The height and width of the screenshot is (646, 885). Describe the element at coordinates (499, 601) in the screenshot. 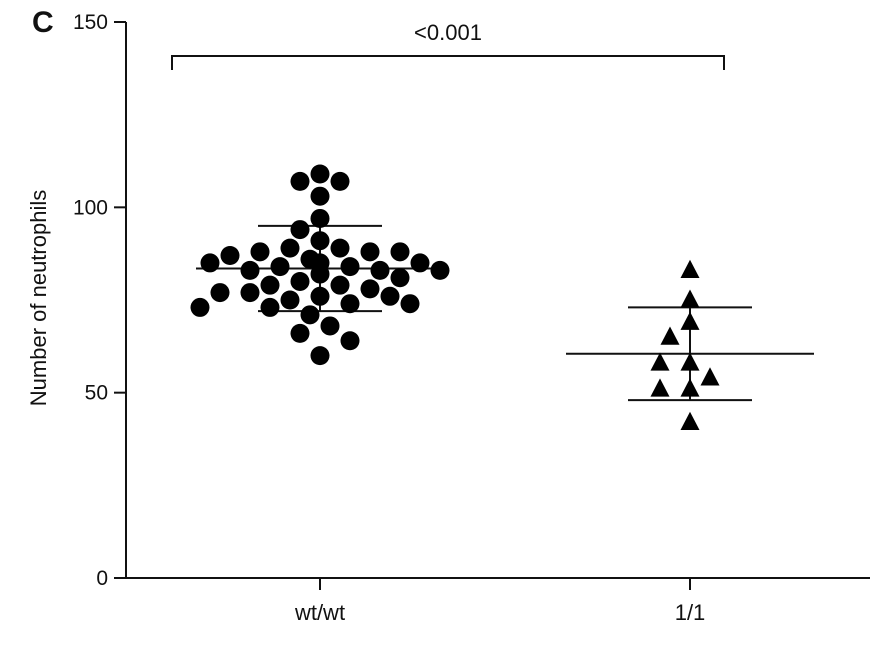

I see `x-ticks: wt/wt 1/1` at that location.